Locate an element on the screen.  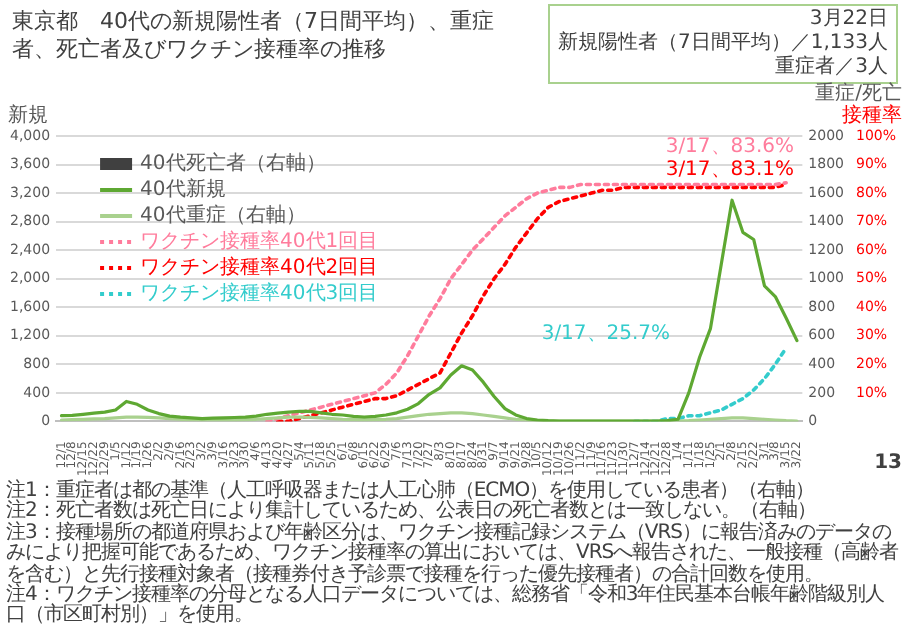
legend-label: ワクチン接種率40代2回目 is located at coordinates (259, 267).